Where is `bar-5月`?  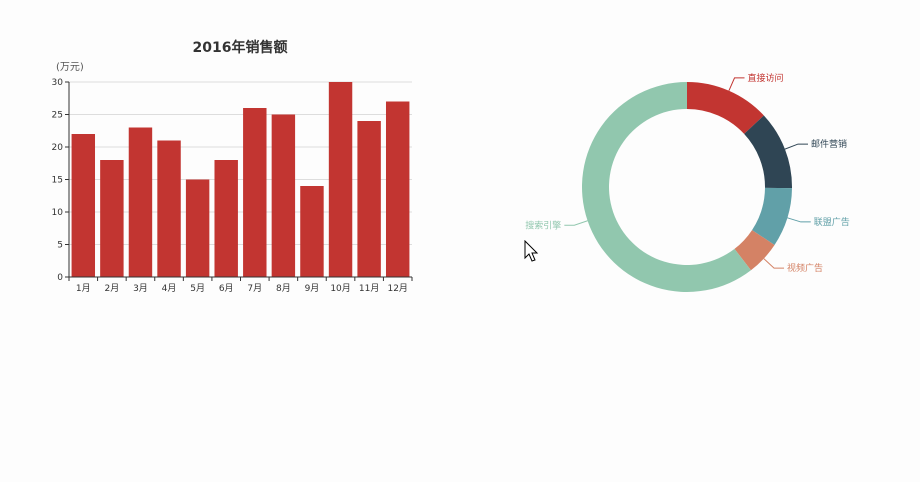 bar-5月 is located at coordinates (197, 228).